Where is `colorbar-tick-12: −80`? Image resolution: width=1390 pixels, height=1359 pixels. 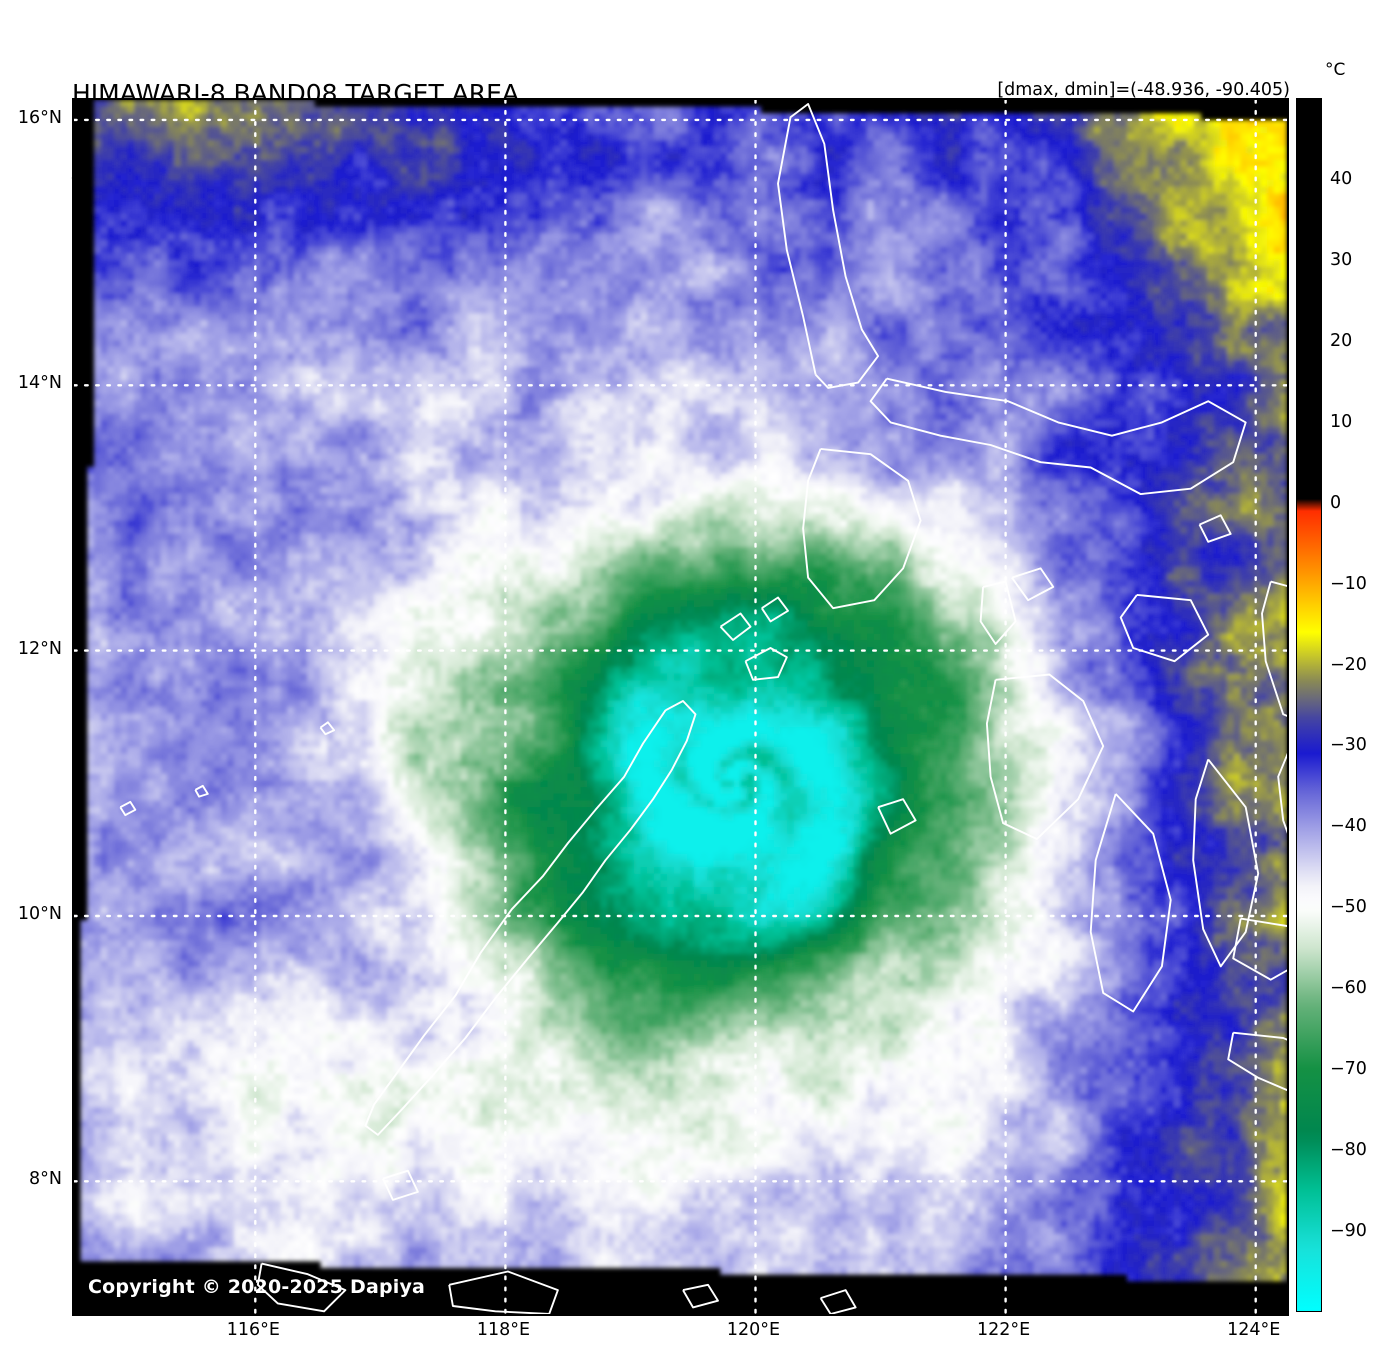
colorbar-tick-12: −80 is located at coordinates (1348, 1150).